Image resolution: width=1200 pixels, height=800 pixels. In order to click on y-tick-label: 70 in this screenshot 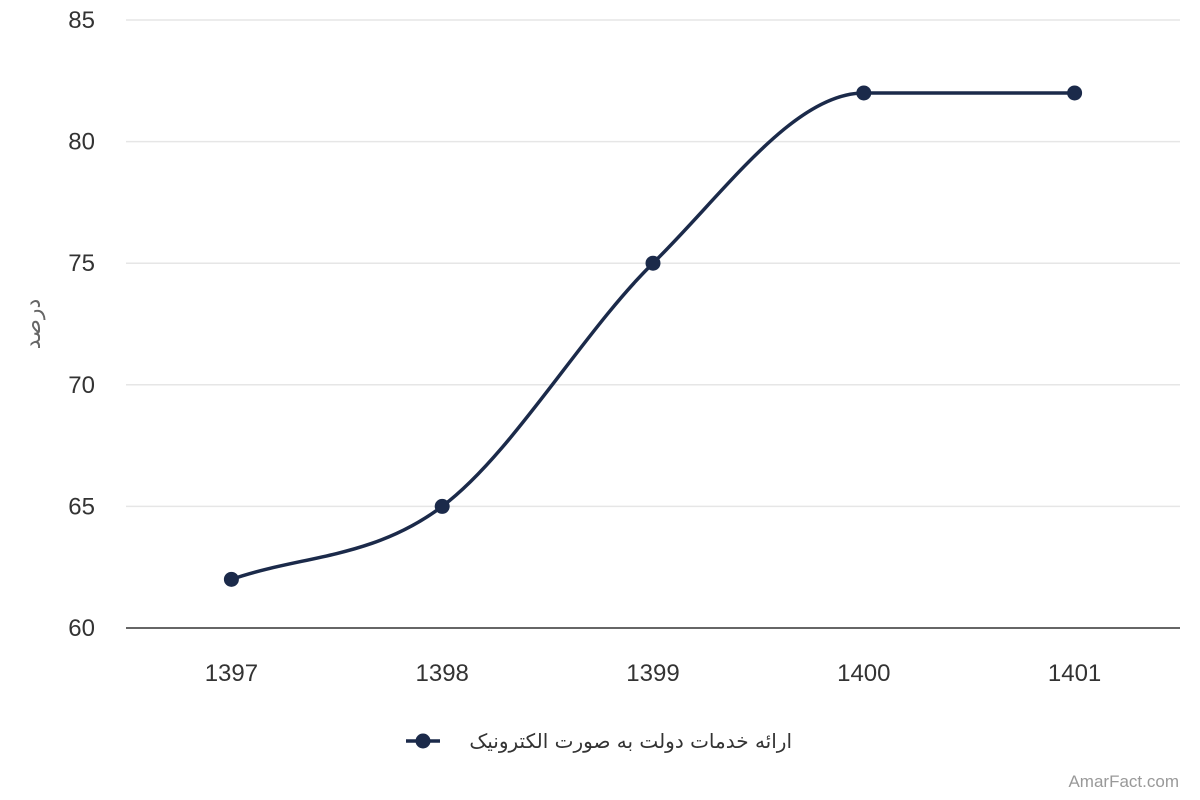, I will do `click(81, 385)`.